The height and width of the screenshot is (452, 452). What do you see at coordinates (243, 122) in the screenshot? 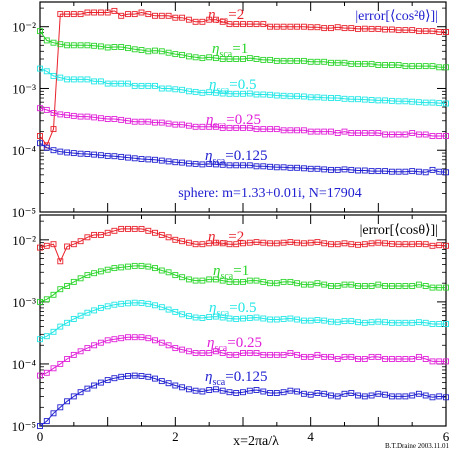
I see `series-0p25: ηsca=0.25` at bounding box center [243, 122].